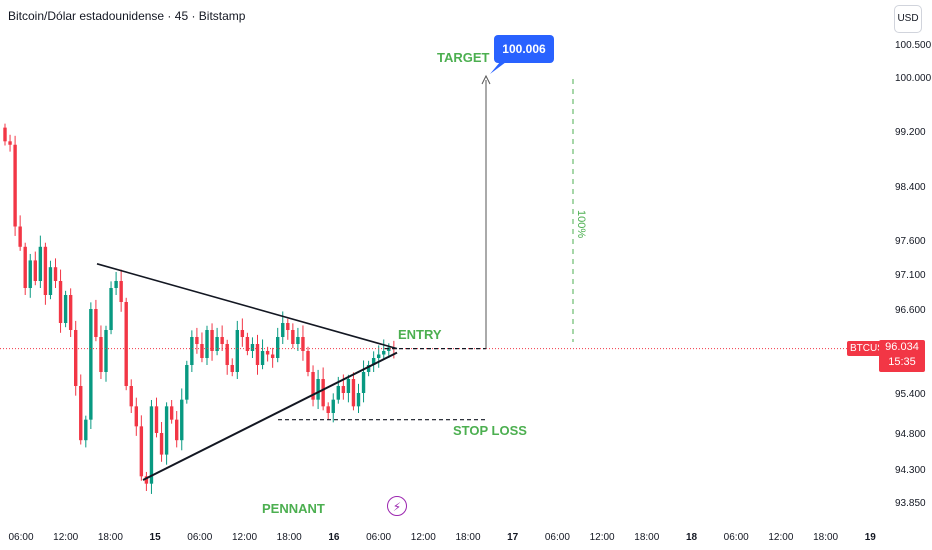 The width and height of the screenshot is (932, 550). I want to click on price-tick-label: 99.200, so click(910, 132).